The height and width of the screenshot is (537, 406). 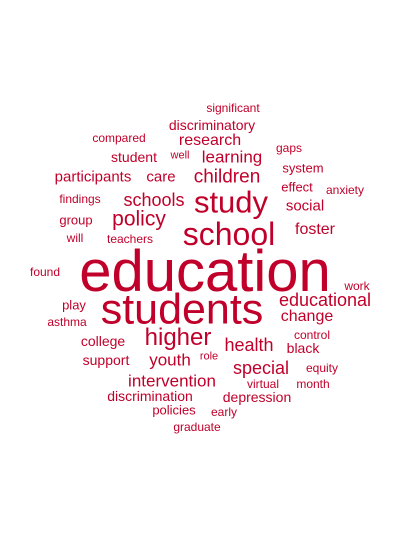 What do you see at coordinates (315, 229) in the screenshot?
I see `word-foster: foster` at bounding box center [315, 229].